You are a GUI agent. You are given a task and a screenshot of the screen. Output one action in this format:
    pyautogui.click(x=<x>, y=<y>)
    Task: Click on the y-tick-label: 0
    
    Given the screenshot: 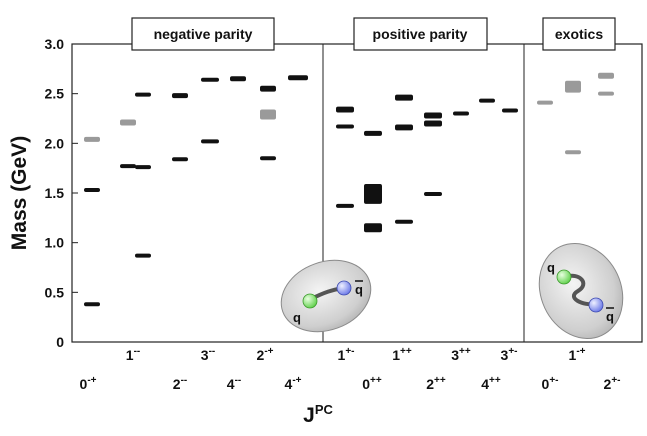 What is the action you would take?
    pyautogui.click(x=60, y=342)
    